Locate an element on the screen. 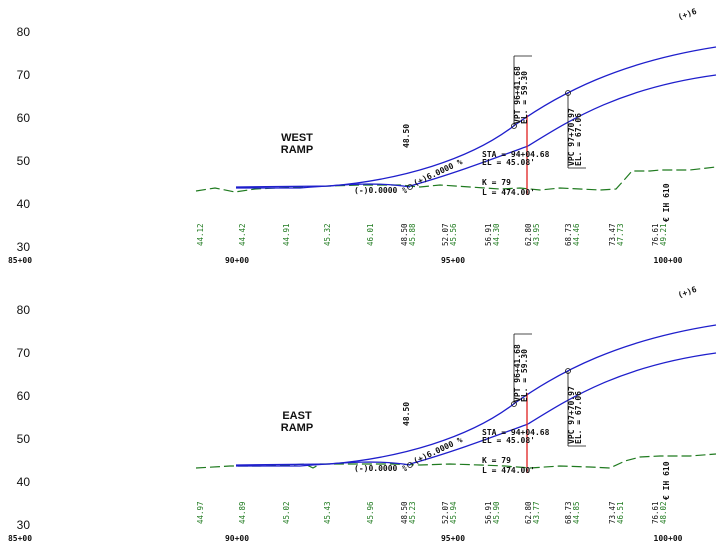  elevation-value: 44.46 is located at coordinates (576, 234).